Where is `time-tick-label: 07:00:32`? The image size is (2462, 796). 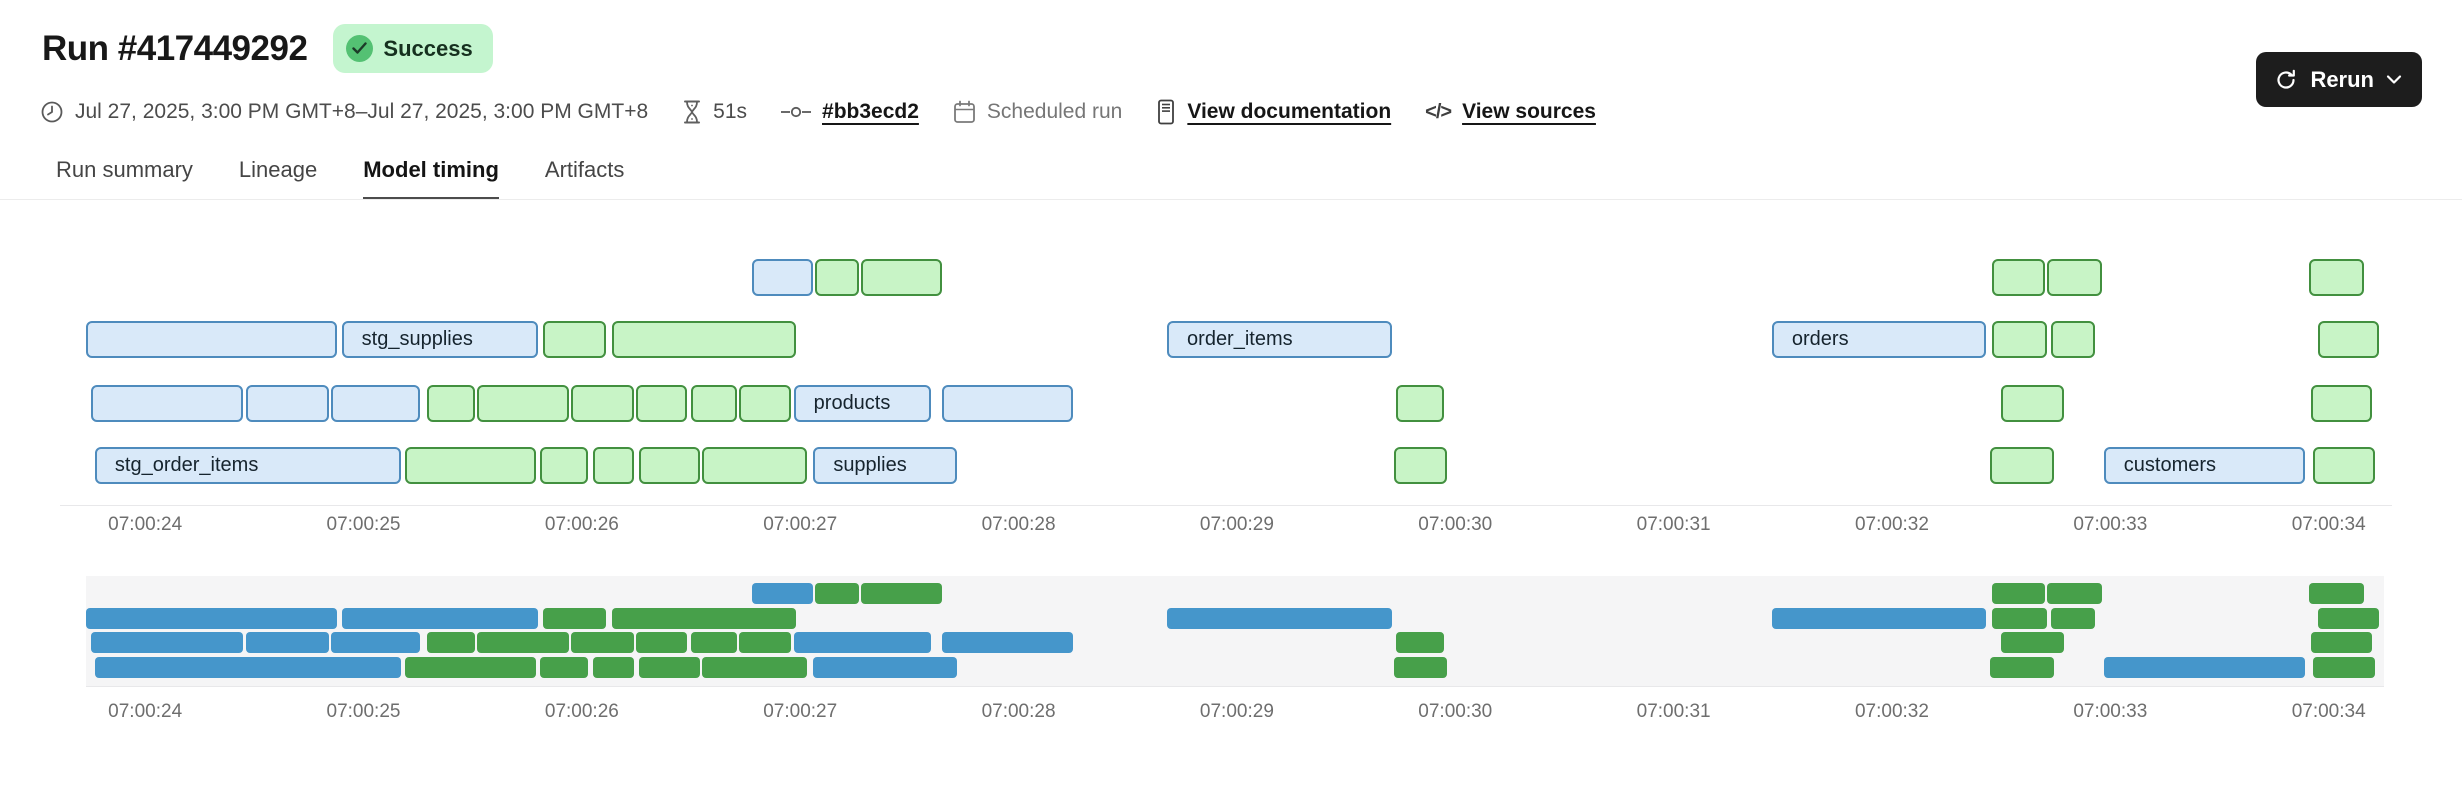 time-tick-label: 07:00:32 is located at coordinates (1891, 524).